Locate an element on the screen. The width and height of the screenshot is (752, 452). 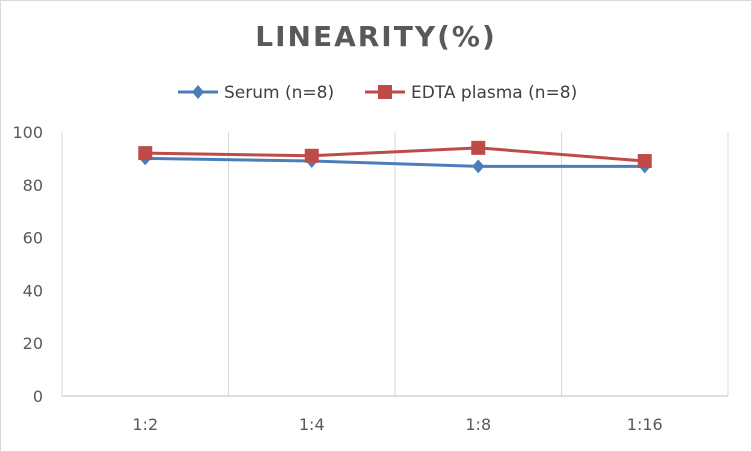
legend-label: Serum (n=8) is located at coordinates (279, 93).